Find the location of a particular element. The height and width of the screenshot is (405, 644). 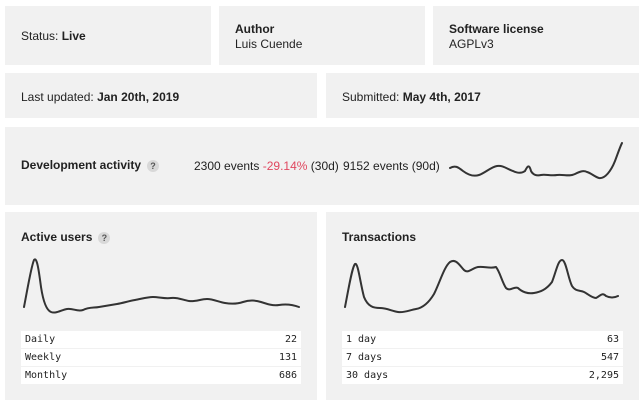

row-label: Monthly is located at coordinates (46, 375).